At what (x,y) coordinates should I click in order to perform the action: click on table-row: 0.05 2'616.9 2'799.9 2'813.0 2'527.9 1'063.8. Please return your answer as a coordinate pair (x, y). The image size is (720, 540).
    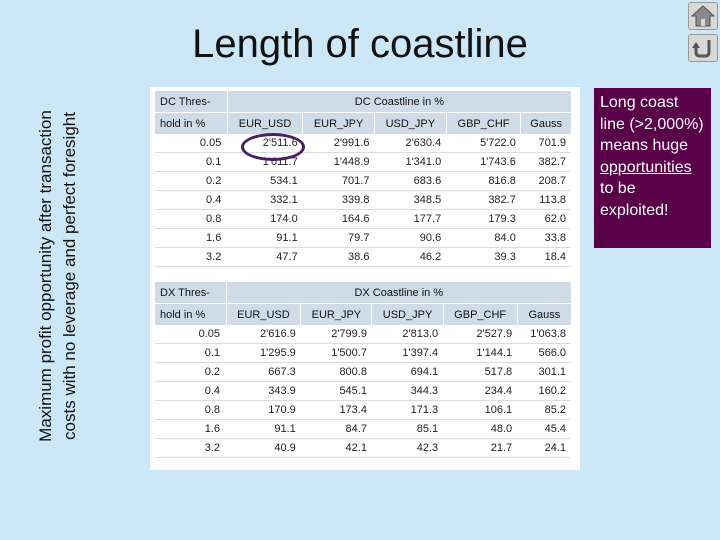
    Looking at the image, I should click on (363, 334).